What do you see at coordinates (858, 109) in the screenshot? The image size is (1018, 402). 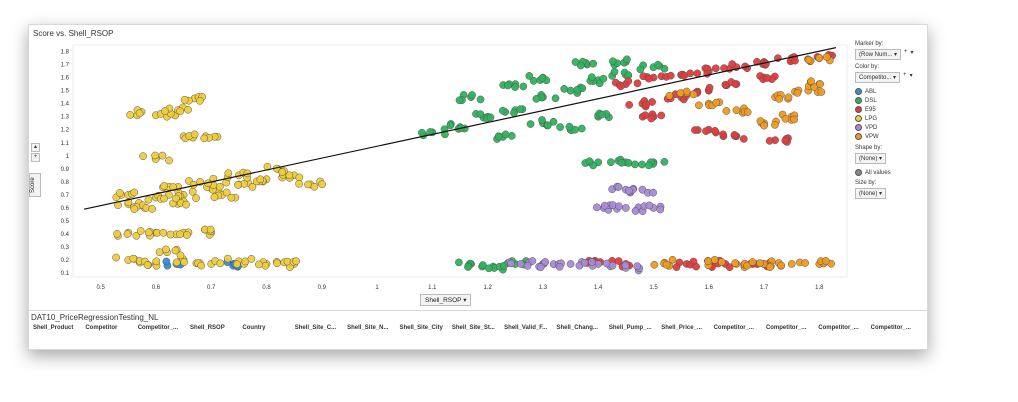 I see `circle-icon` at bounding box center [858, 109].